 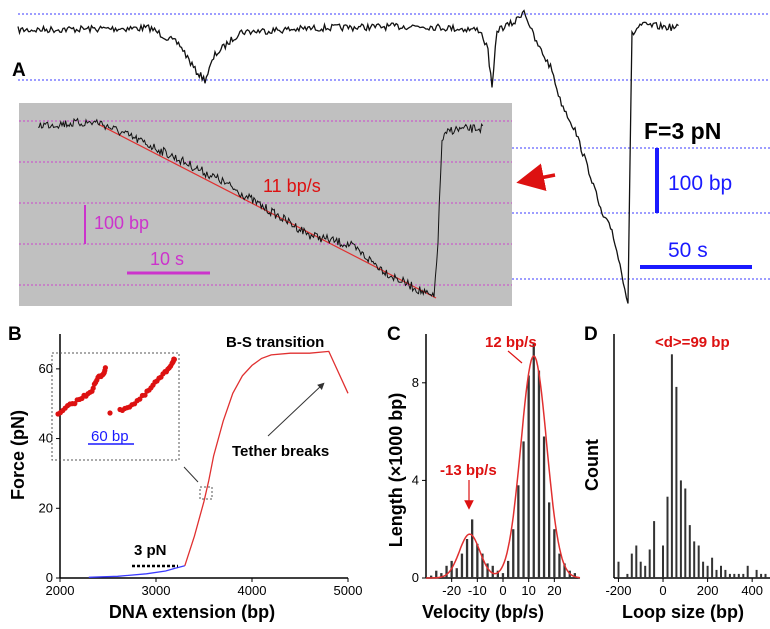 What do you see at coordinates (700, 183) in the screenshot?
I see `scale-bp-label: 100 bp` at bounding box center [700, 183].